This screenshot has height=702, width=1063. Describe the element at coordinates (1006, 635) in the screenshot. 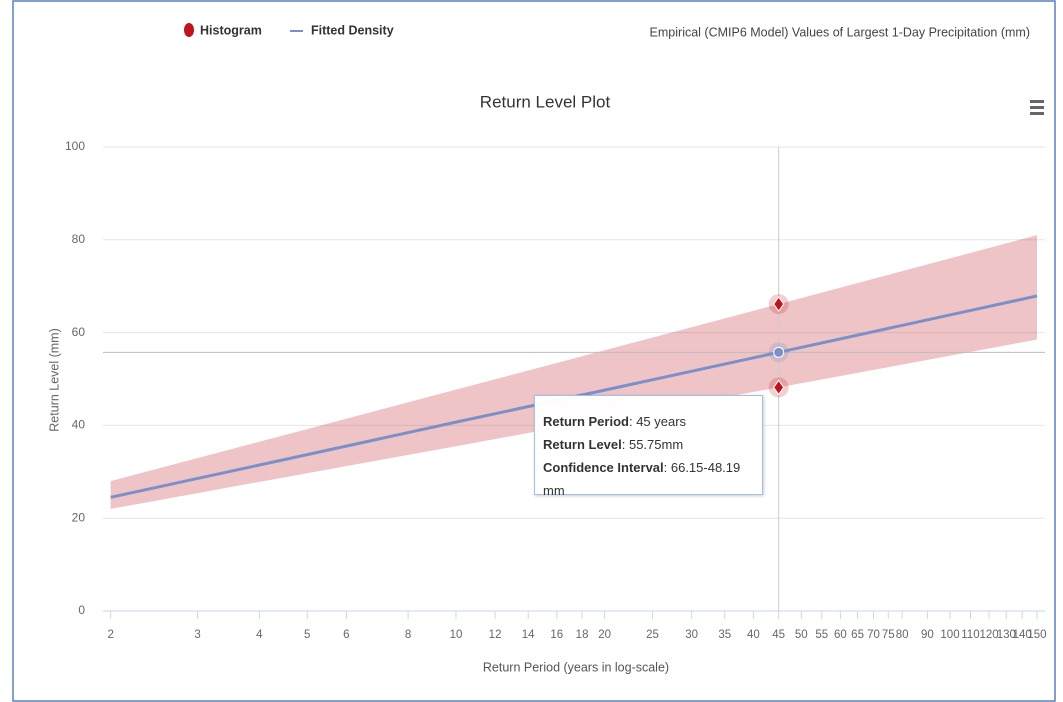

I see `x-tick-label: 130` at that location.